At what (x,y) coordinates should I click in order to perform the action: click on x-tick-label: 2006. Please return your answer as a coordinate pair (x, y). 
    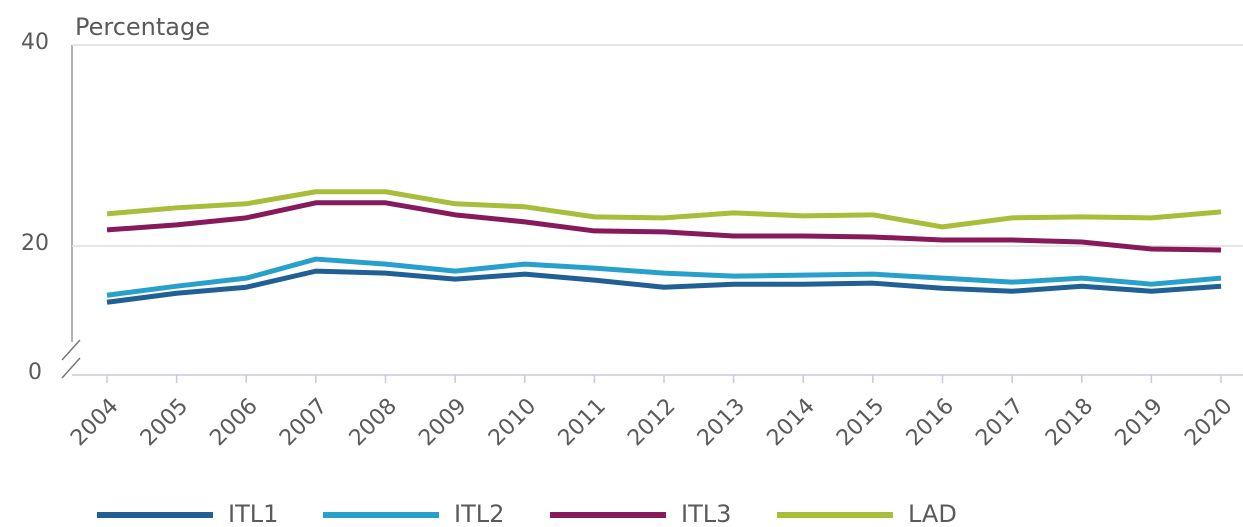
    Looking at the image, I should click on (233, 422).